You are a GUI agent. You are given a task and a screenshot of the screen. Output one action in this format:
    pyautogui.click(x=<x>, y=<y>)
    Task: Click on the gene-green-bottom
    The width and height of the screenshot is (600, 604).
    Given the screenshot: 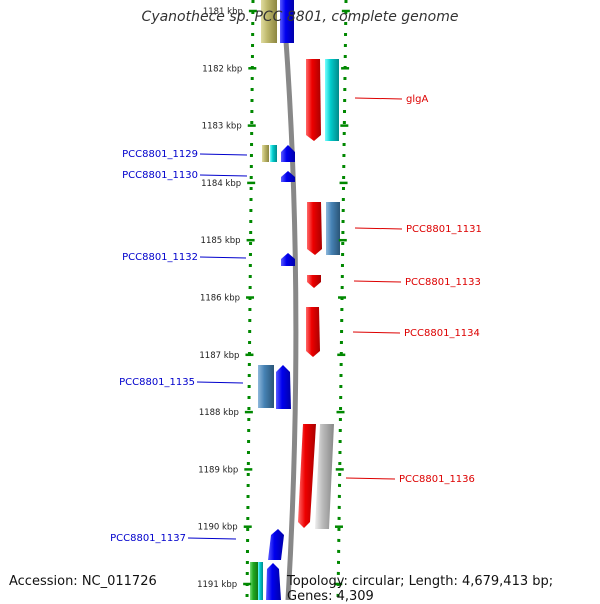 What is the action you would take?
    pyautogui.click(x=254, y=581)
    